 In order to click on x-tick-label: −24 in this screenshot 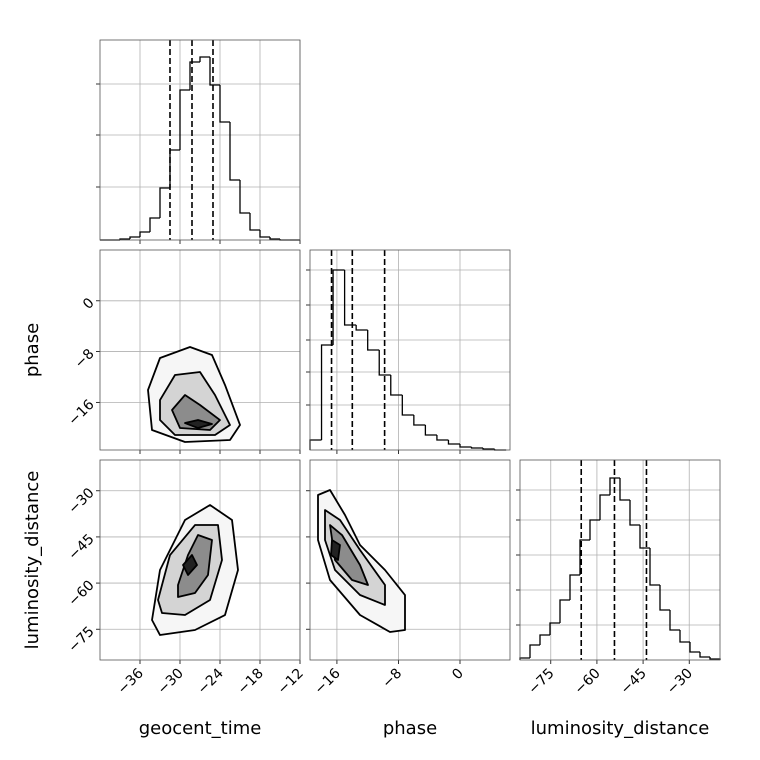, I will do `click(211, 681)`.